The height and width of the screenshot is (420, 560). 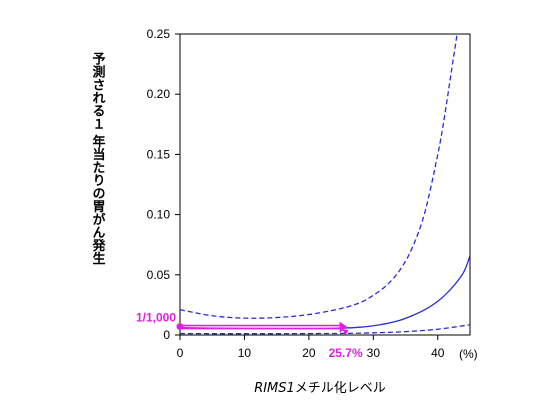 What do you see at coordinates (245, 353) in the screenshot?
I see `x-tick-label: 10` at bounding box center [245, 353].